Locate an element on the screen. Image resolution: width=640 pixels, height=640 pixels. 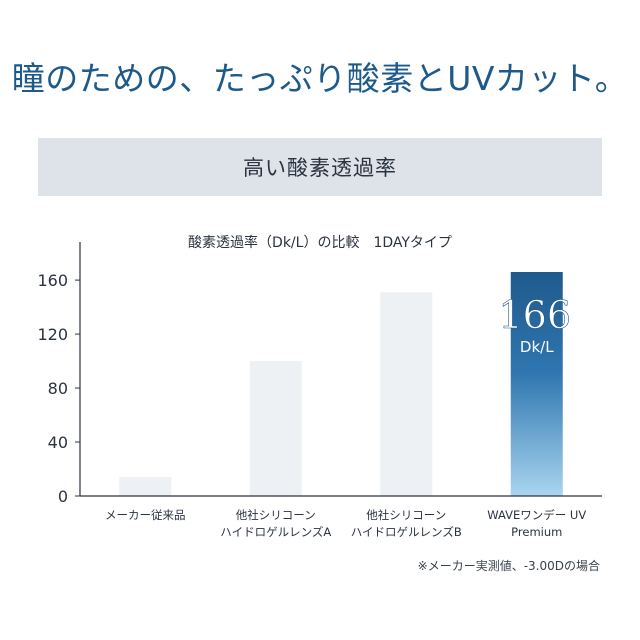
y-tick-label: 120 is located at coordinates (52, 334).